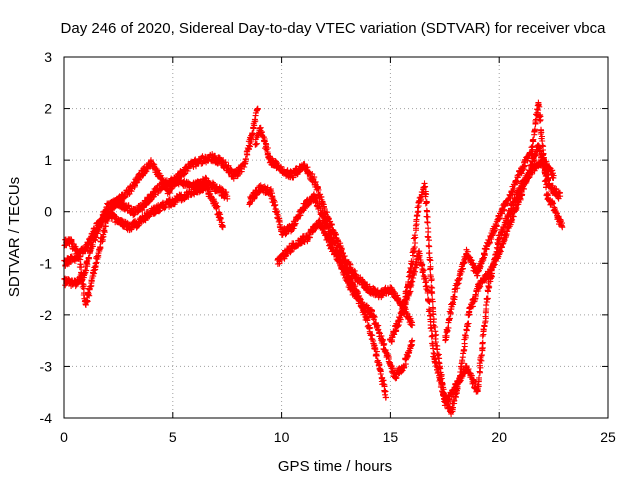 This screenshot has height=480, width=640. Describe the element at coordinates (391, 437) in the screenshot. I see `x-tick-label: 15` at that location.